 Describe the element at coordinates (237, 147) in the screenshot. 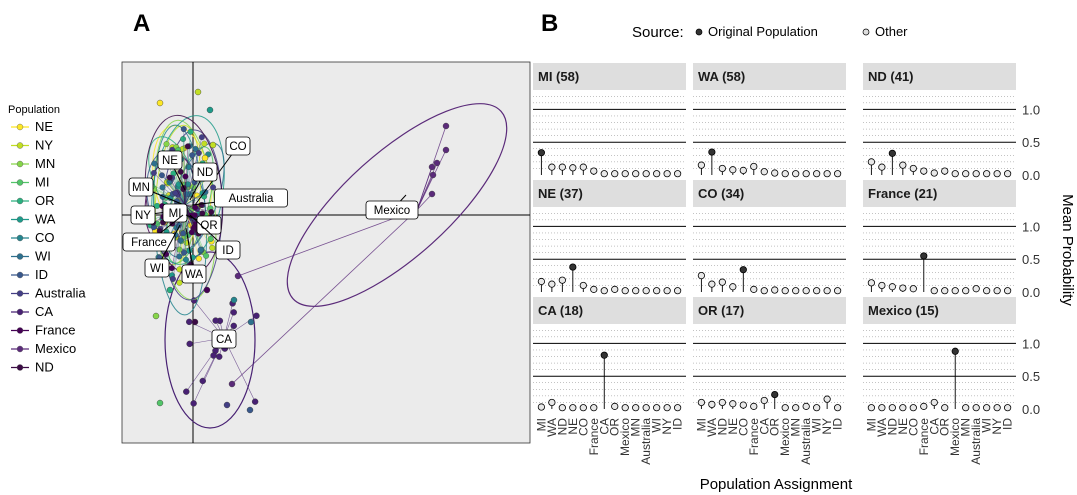

I see `group-label-co: CO` at that location.